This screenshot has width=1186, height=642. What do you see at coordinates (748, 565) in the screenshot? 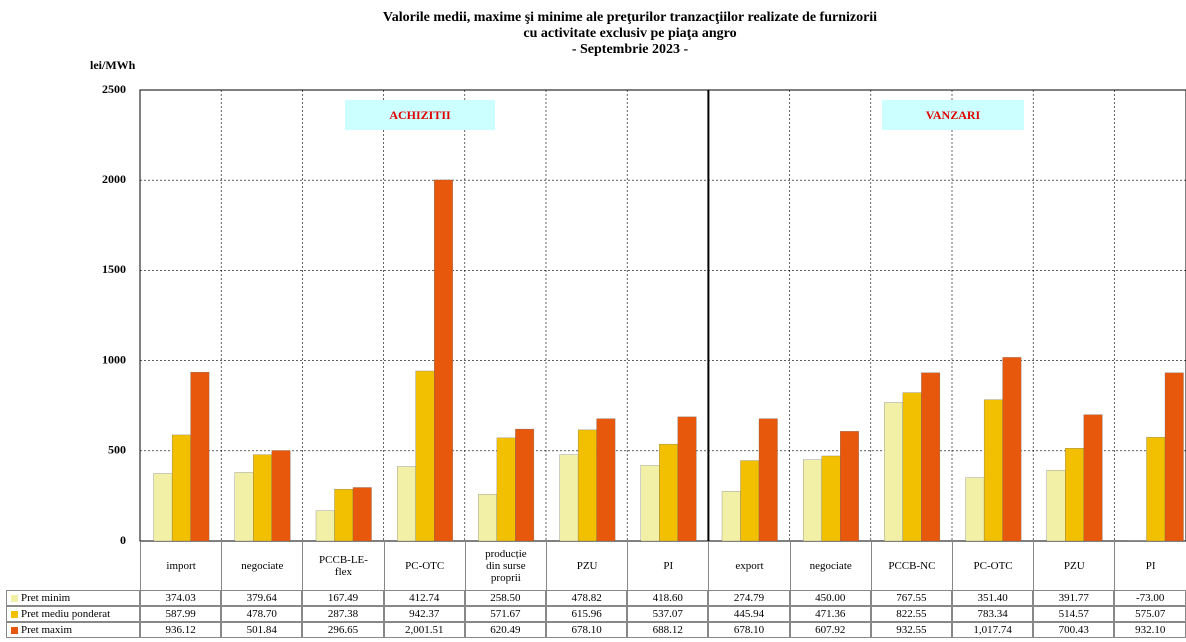
I see `x-tick-label: export` at bounding box center [748, 565].